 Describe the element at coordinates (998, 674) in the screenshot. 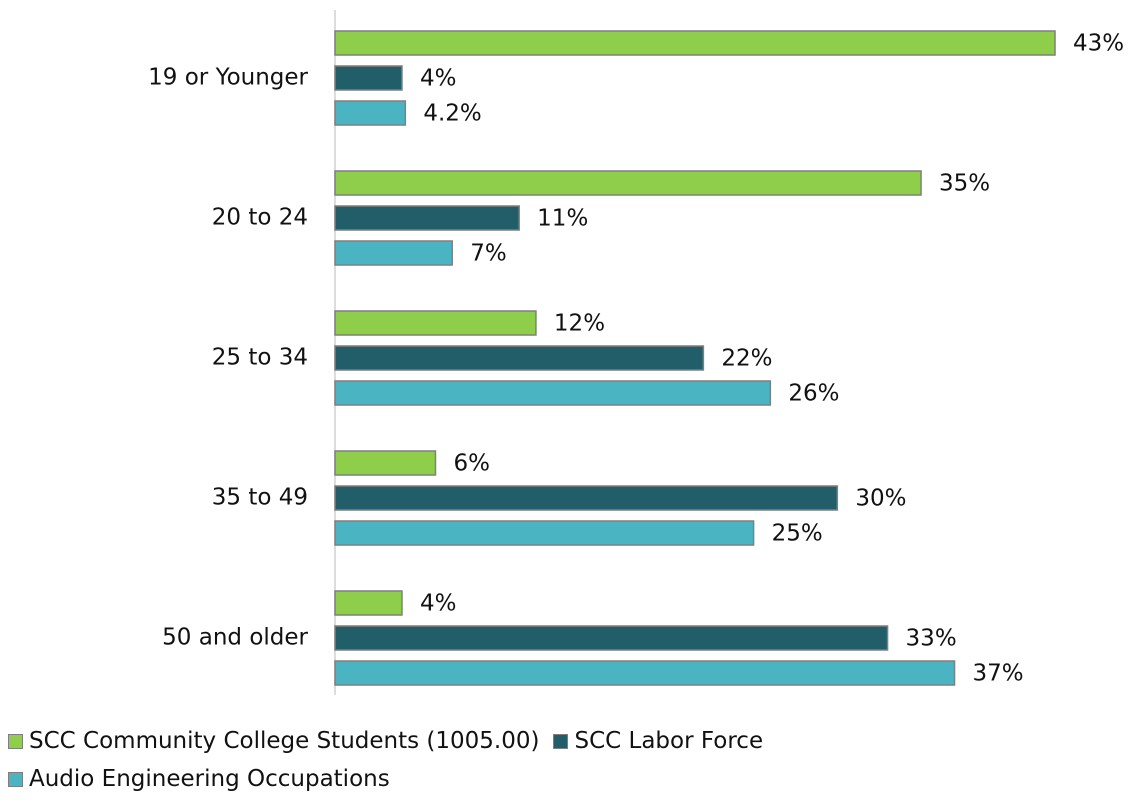

I see `value-label: 37%` at that location.